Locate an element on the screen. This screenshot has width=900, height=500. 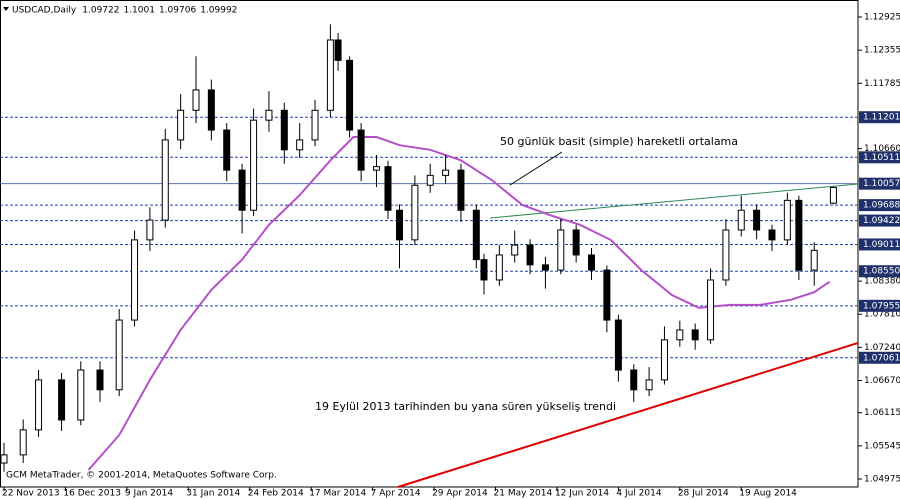
y-tick-label: 1.06670 is located at coordinates (882, 381).